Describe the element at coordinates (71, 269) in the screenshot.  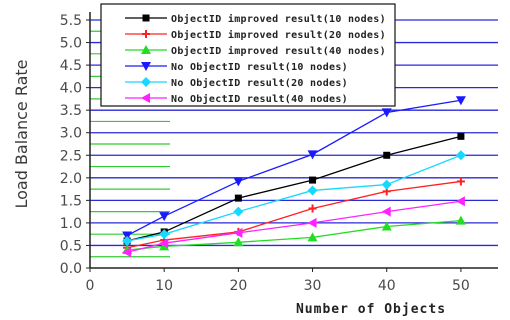
I see `y-tick-label-0: 0.0` at that location.